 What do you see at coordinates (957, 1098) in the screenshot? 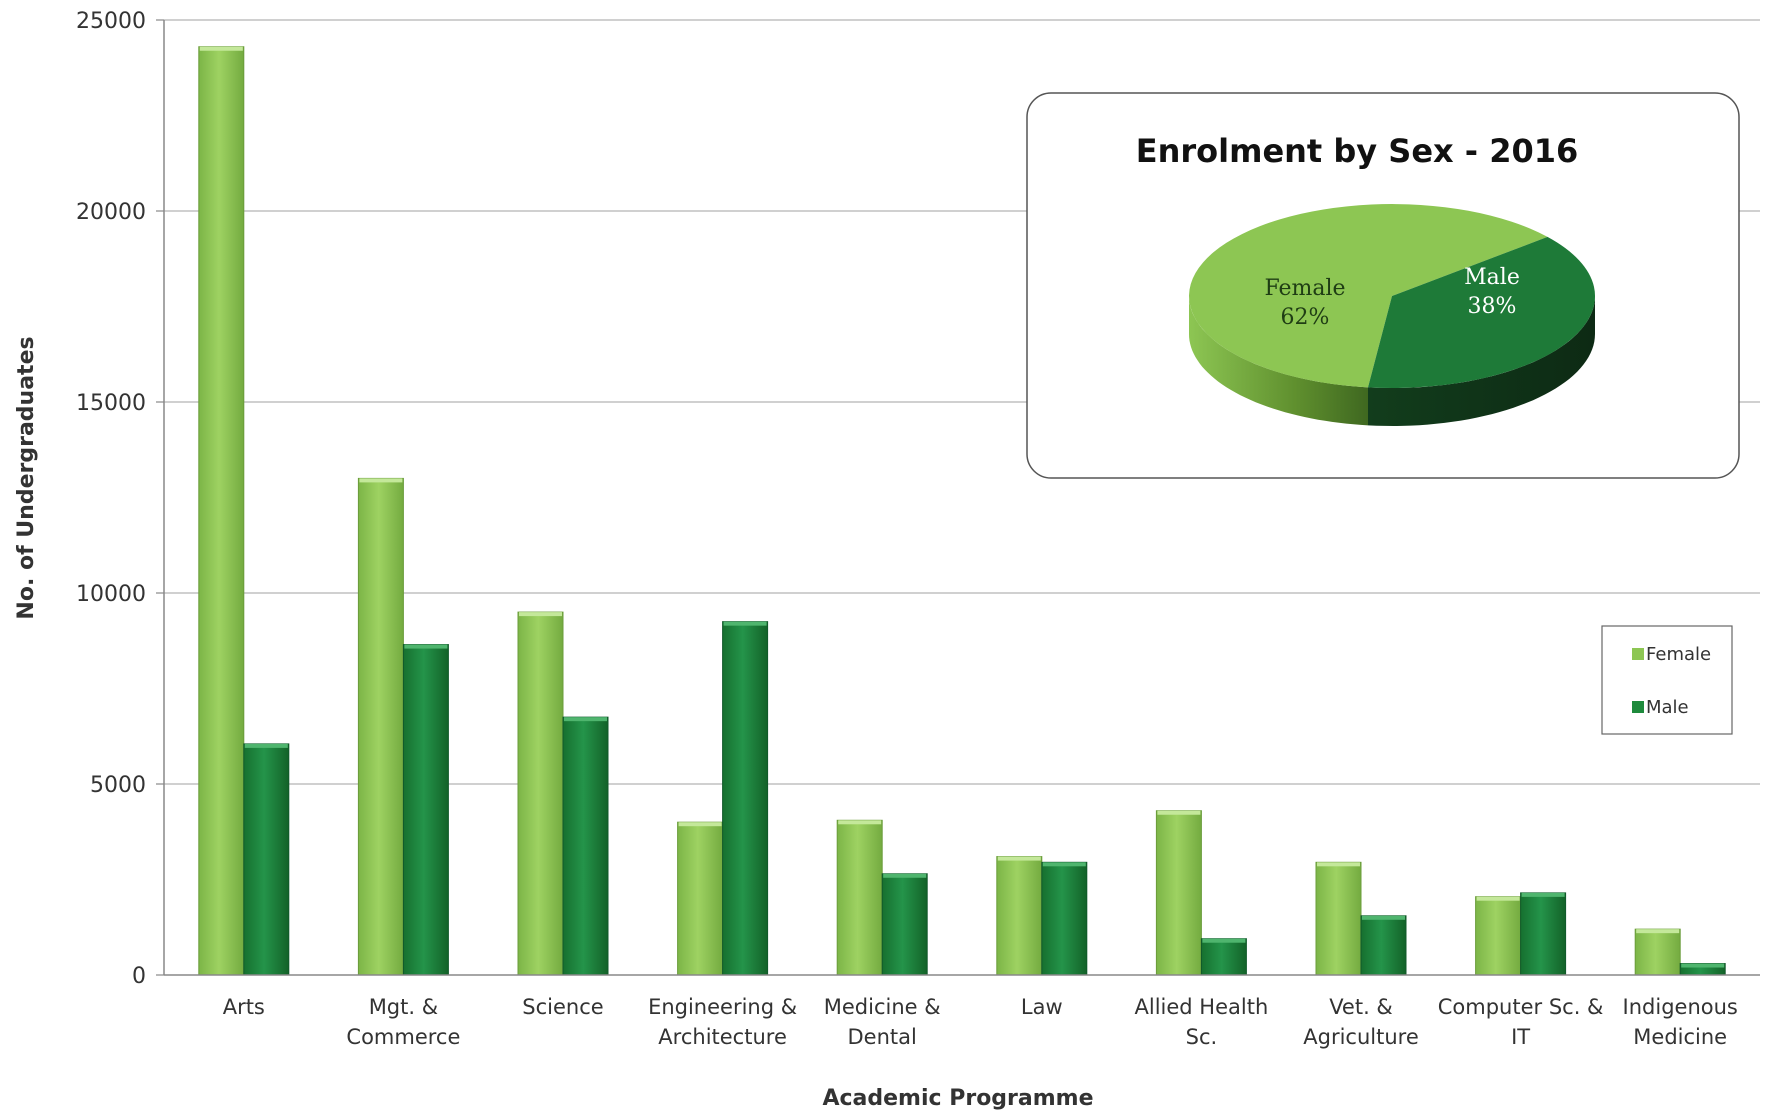
I see `x-axis-title: Academic Programme` at bounding box center [957, 1098].